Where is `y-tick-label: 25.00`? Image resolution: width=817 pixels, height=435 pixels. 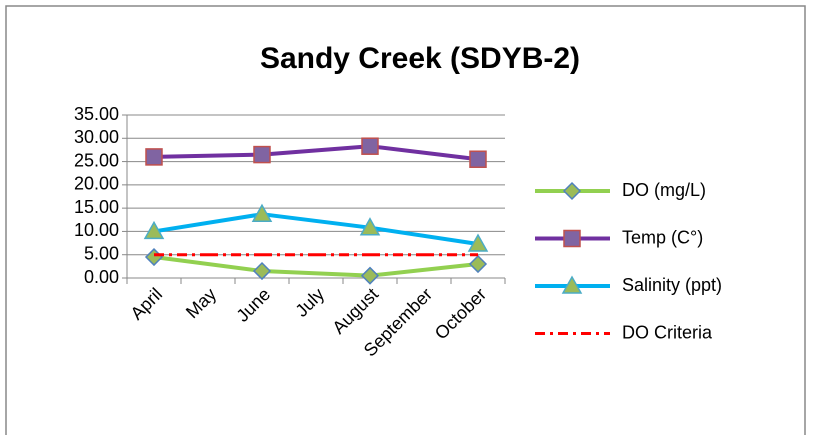 y-tick-label: 25.00 is located at coordinates (96, 160).